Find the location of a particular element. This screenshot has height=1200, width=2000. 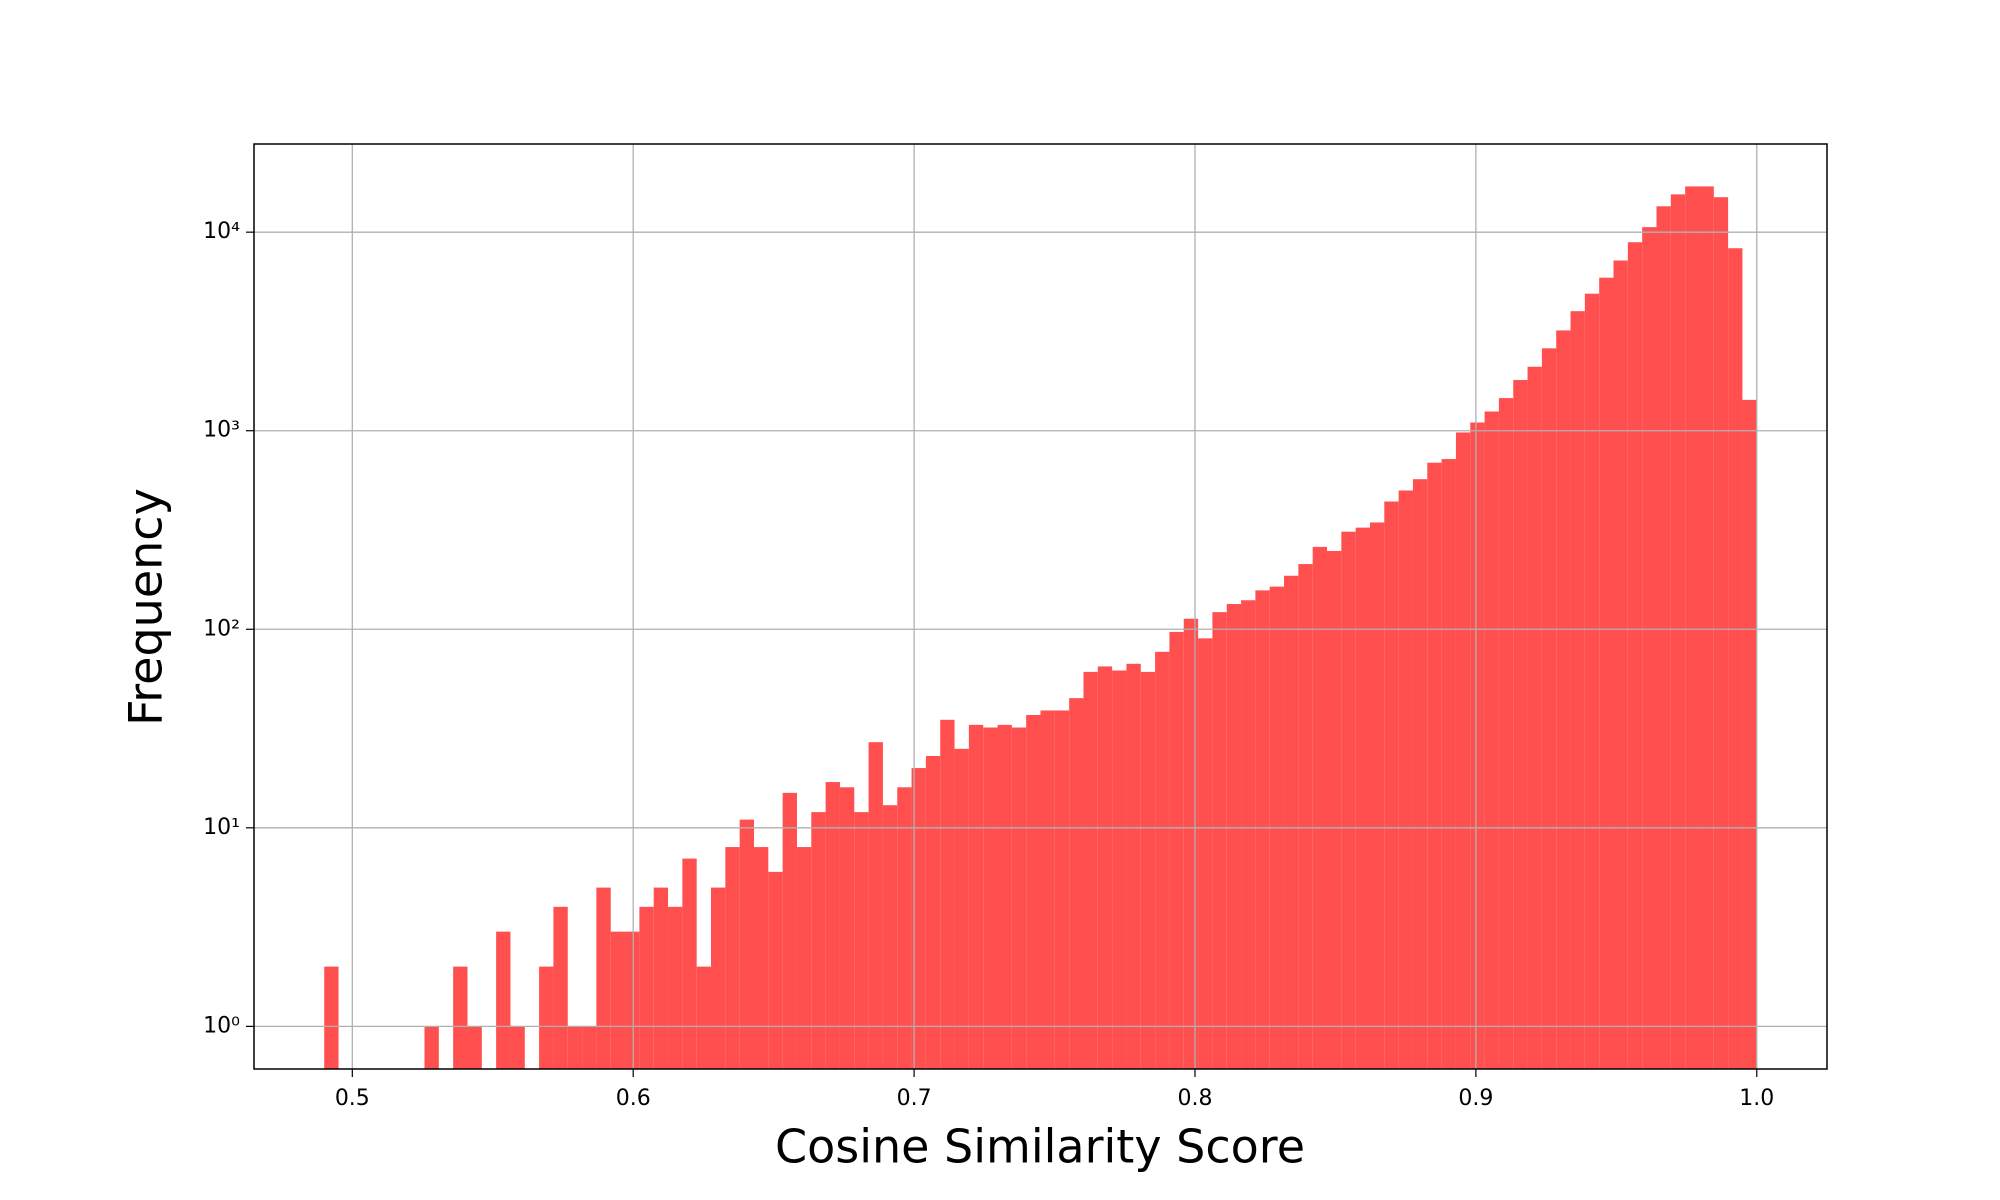

y-tick-label: 10¹ is located at coordinates (221, 827).